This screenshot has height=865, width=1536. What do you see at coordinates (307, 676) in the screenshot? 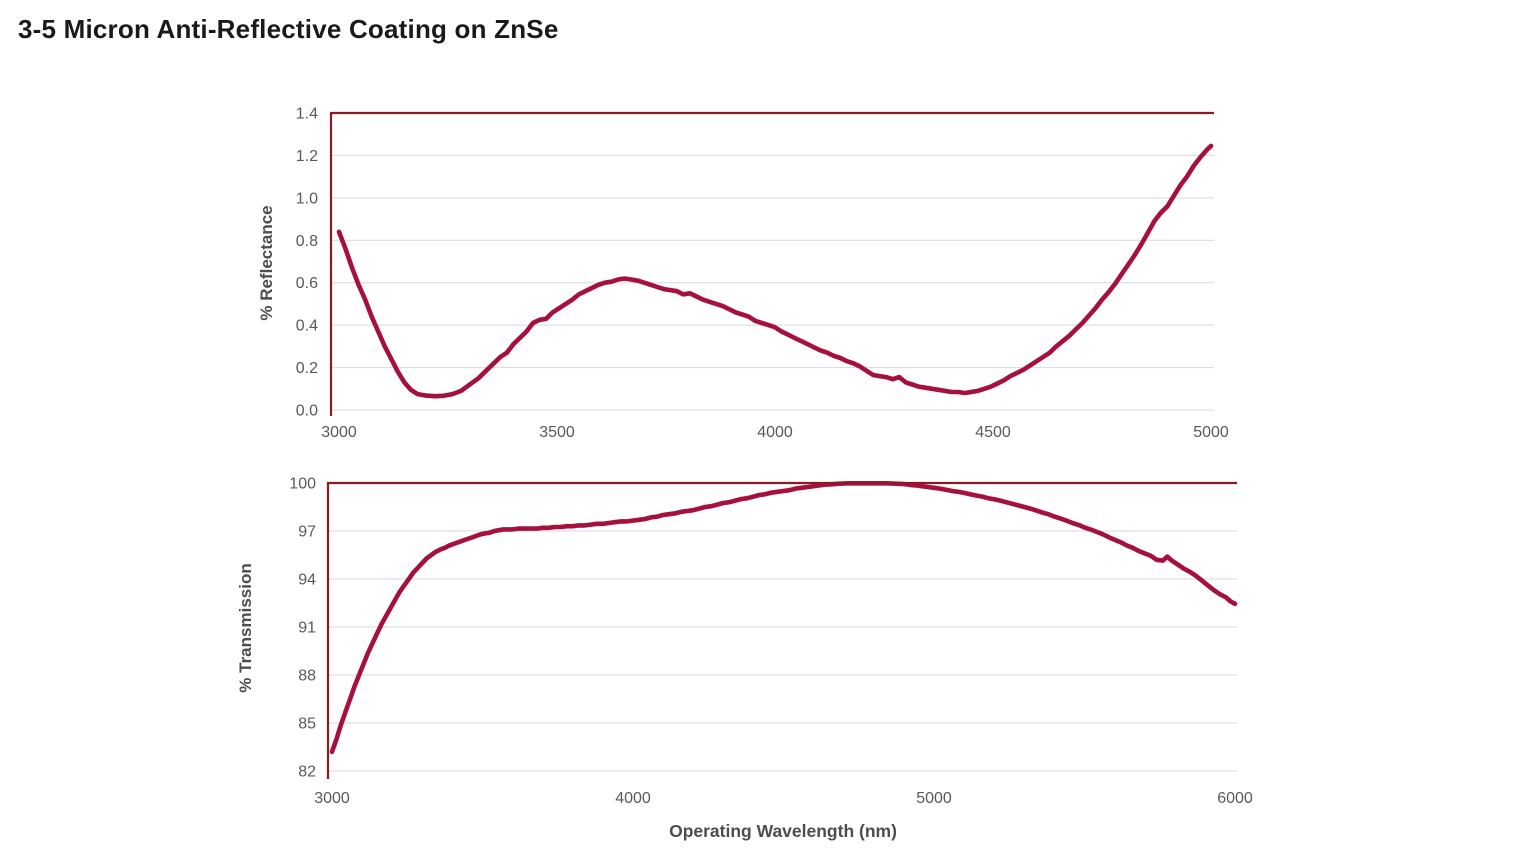
I see `y-tick-label: 88` at bounding box center [307, 676].